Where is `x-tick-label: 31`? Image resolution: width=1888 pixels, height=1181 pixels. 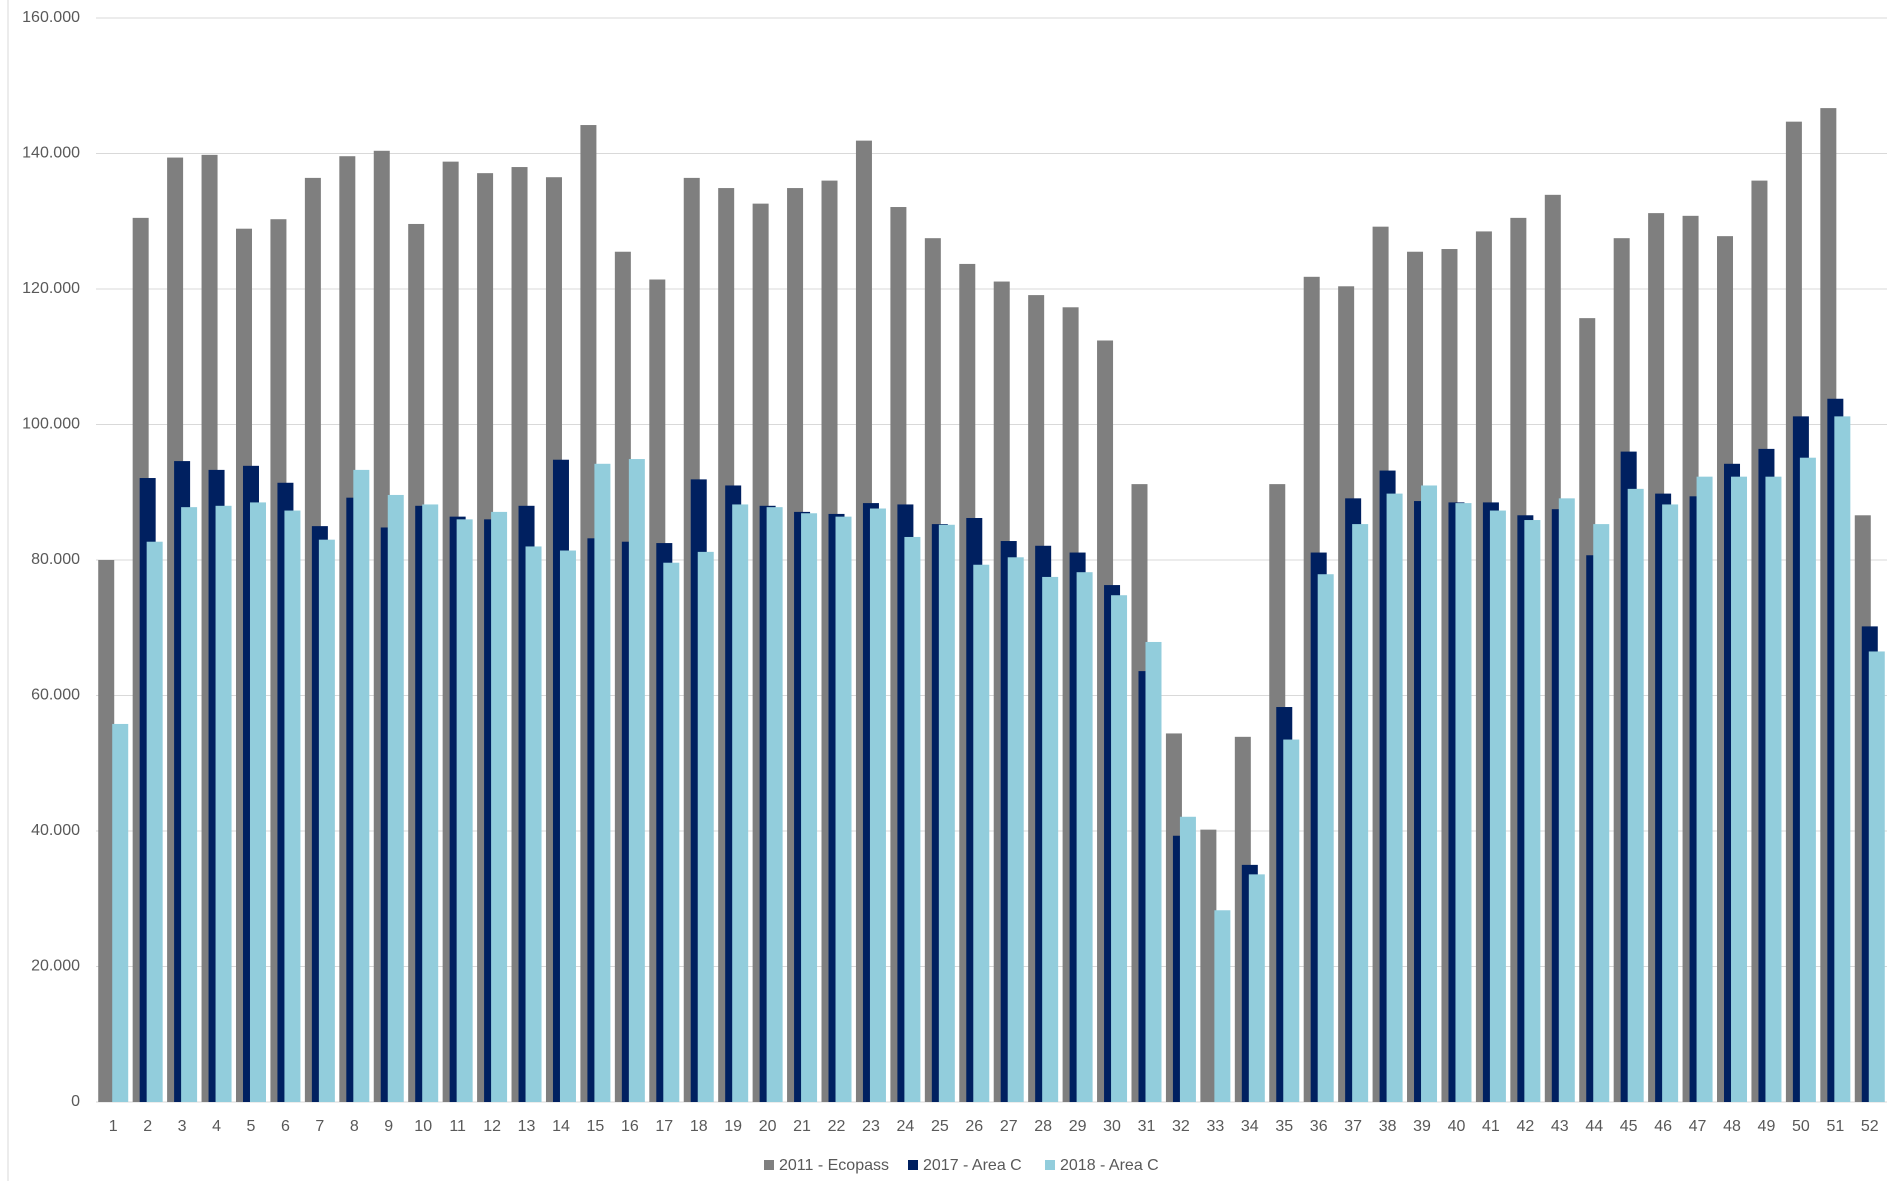
x-tick-label: 31 is located at coordinates (1147, 1126).